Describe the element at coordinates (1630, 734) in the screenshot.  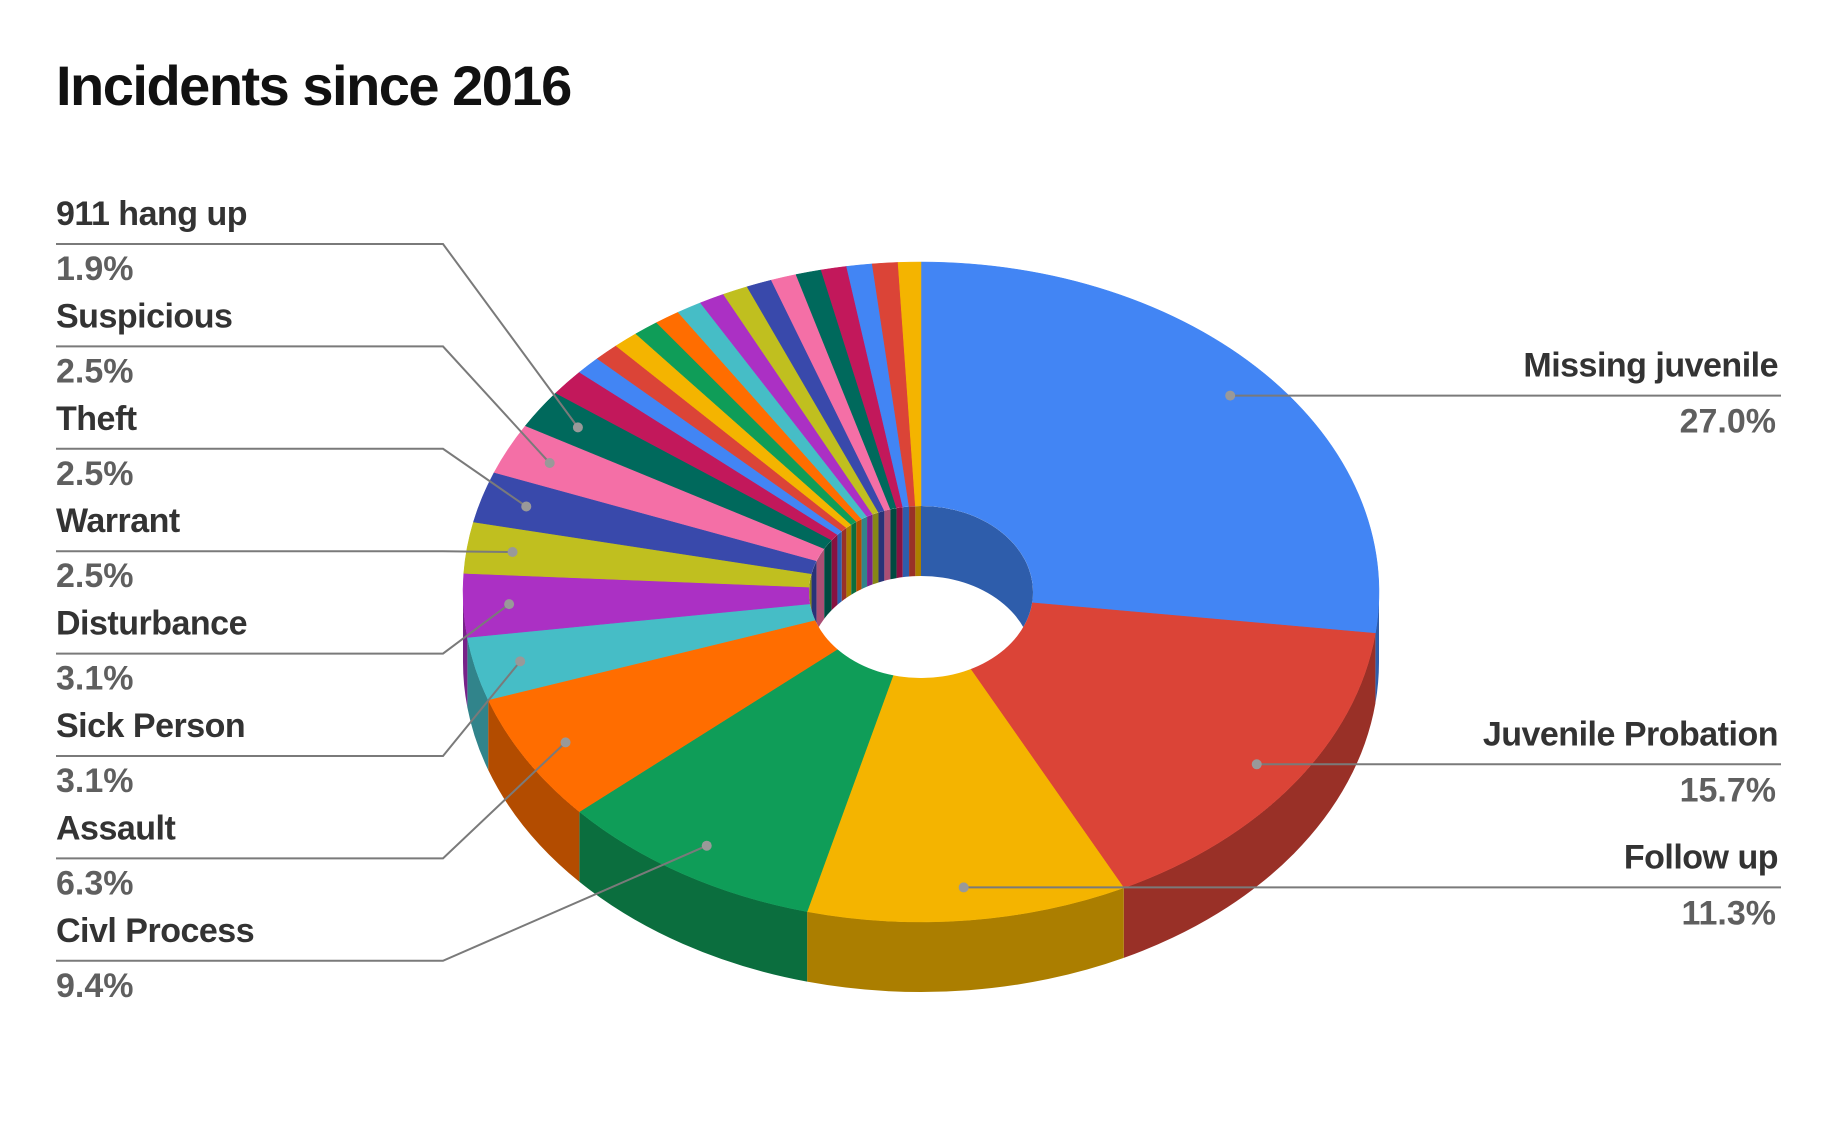
I see `slice-label: Juvenile Probation` at that location.